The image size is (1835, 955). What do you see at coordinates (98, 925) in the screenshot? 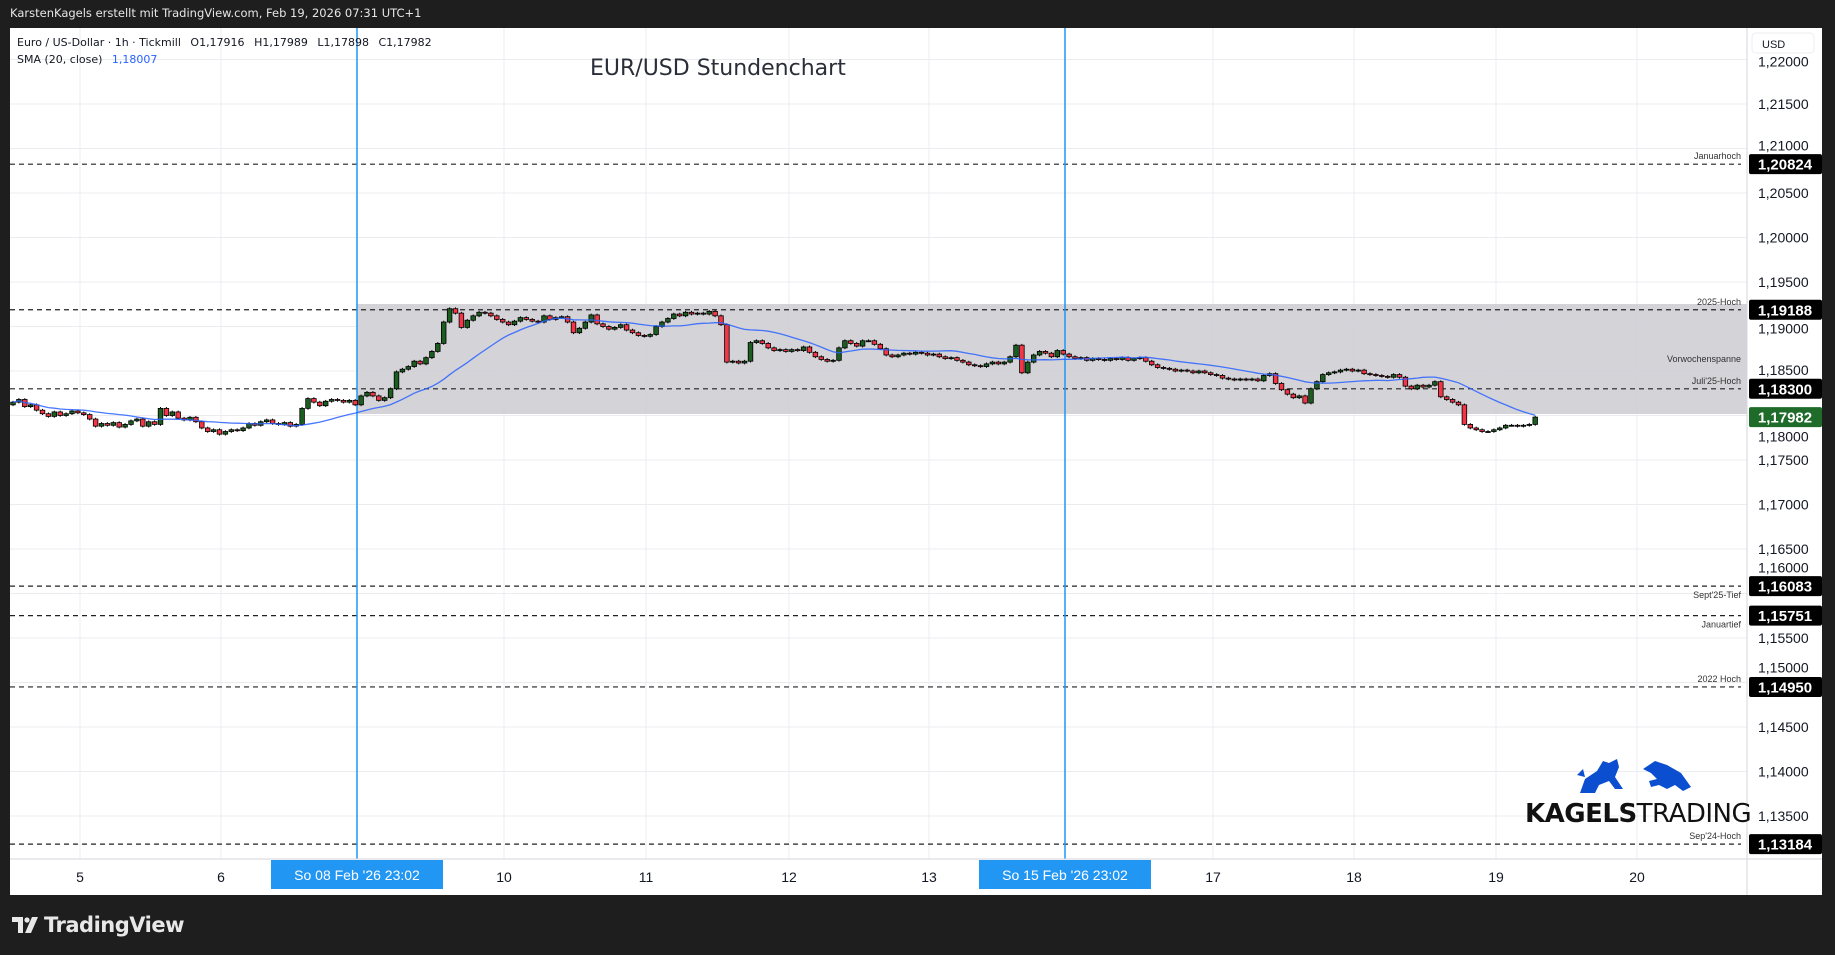
I see `tradingview-logo: TradingView` at bounding box center [98, 925].